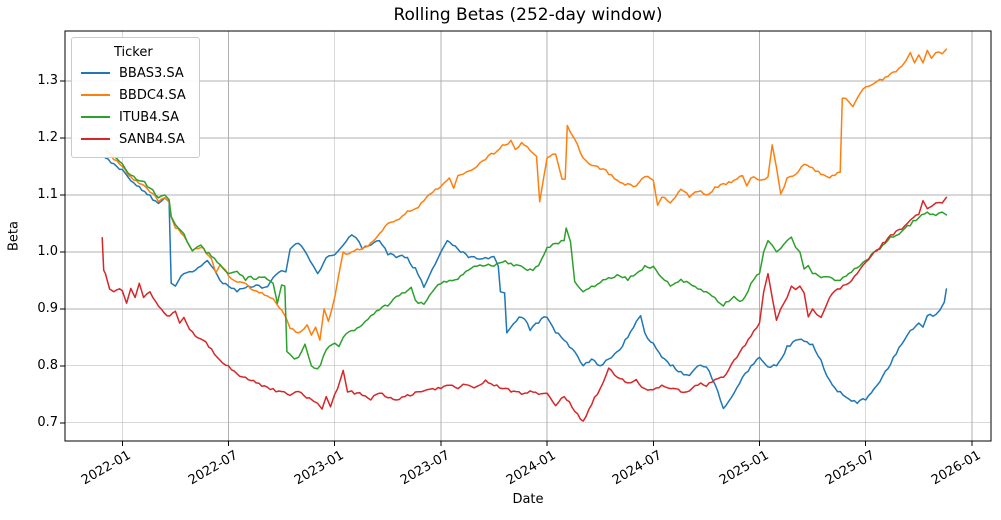 The height and width of the screenshot is (520, 1001). What do you see at coordinates (47, 138) in the screenshot?
I see `y-tick-label: 1.2` at bounding box center [47, 138].